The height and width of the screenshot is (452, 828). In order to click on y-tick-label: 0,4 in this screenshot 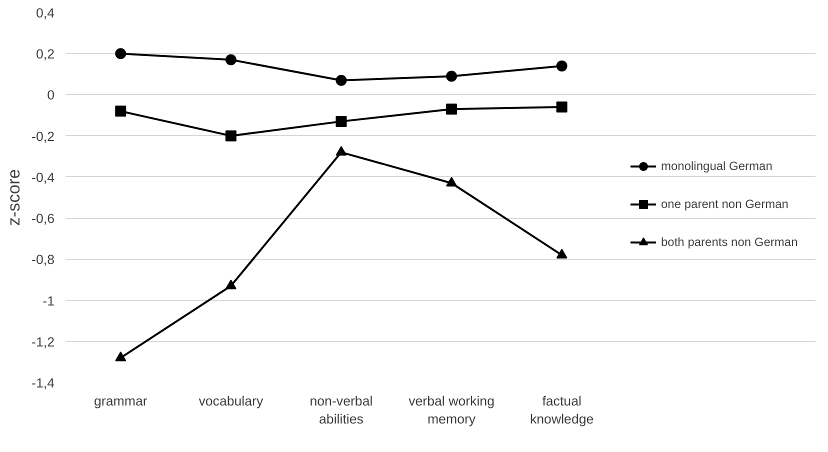, I will do `click(46, 13)`.